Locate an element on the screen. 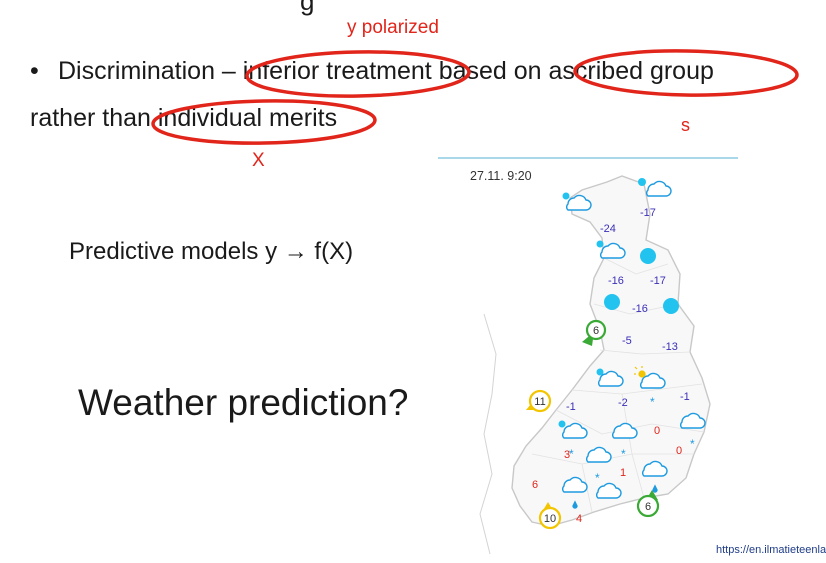 The height and width of the screenshot is (563, 826). wind-badge: 10 is located at coordinates (550, 516).